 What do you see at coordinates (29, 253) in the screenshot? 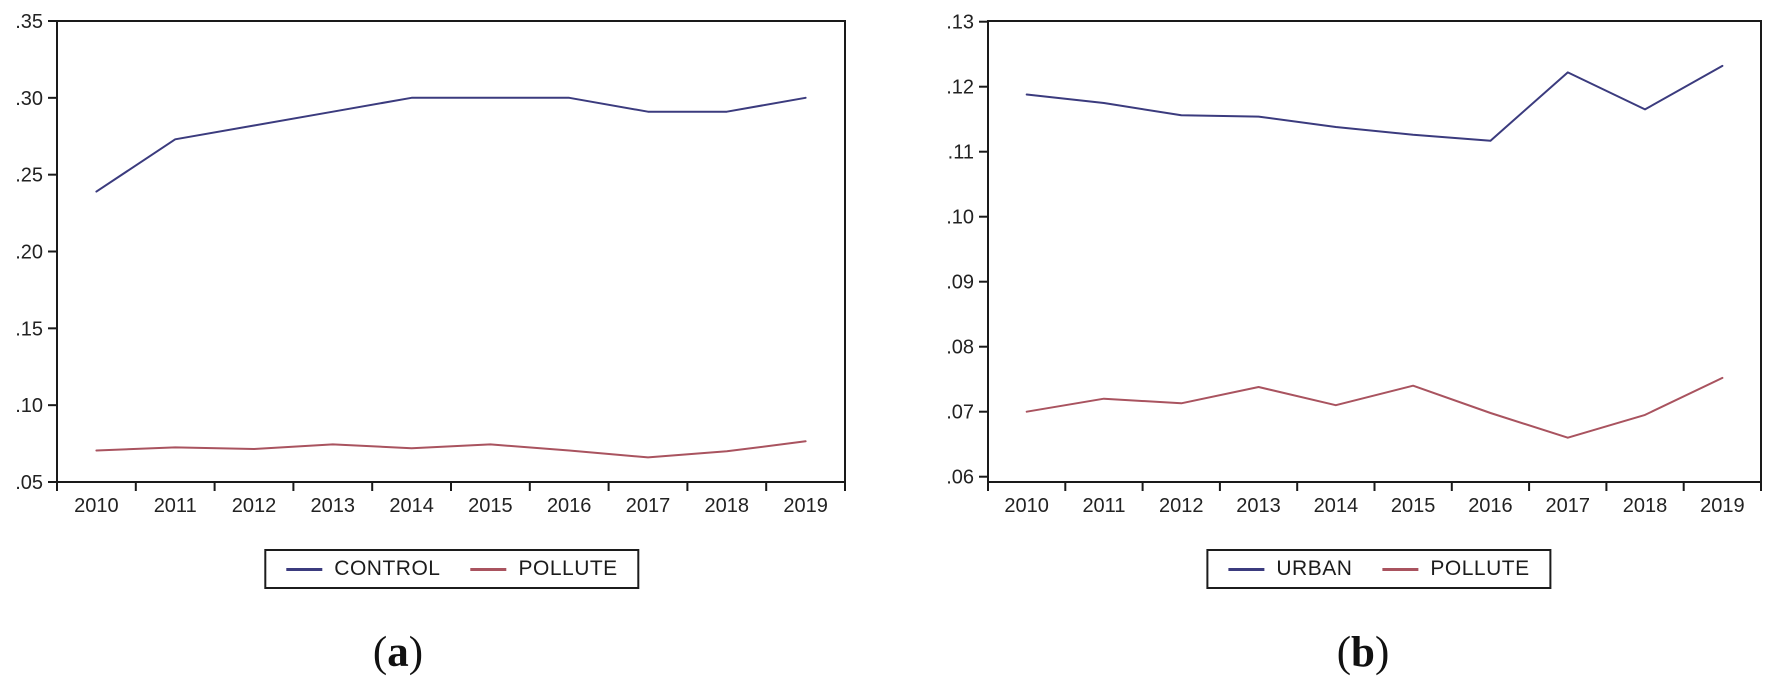
I see `y-tick-label: .20` at bounding box center [29, 253].